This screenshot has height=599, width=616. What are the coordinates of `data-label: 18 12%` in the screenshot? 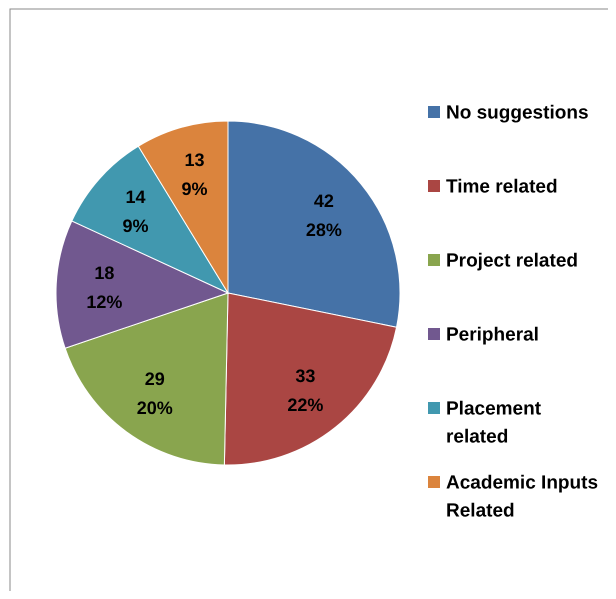 It's located at (104, 287).